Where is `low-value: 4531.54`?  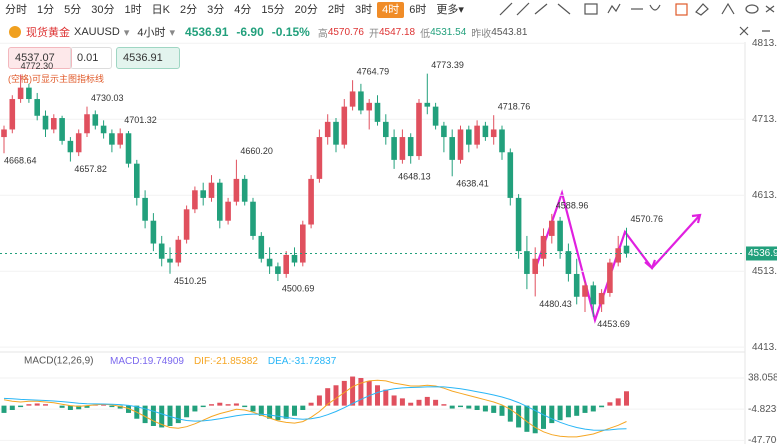
low-value: 4531.54 is located at coordinates (448, 32).